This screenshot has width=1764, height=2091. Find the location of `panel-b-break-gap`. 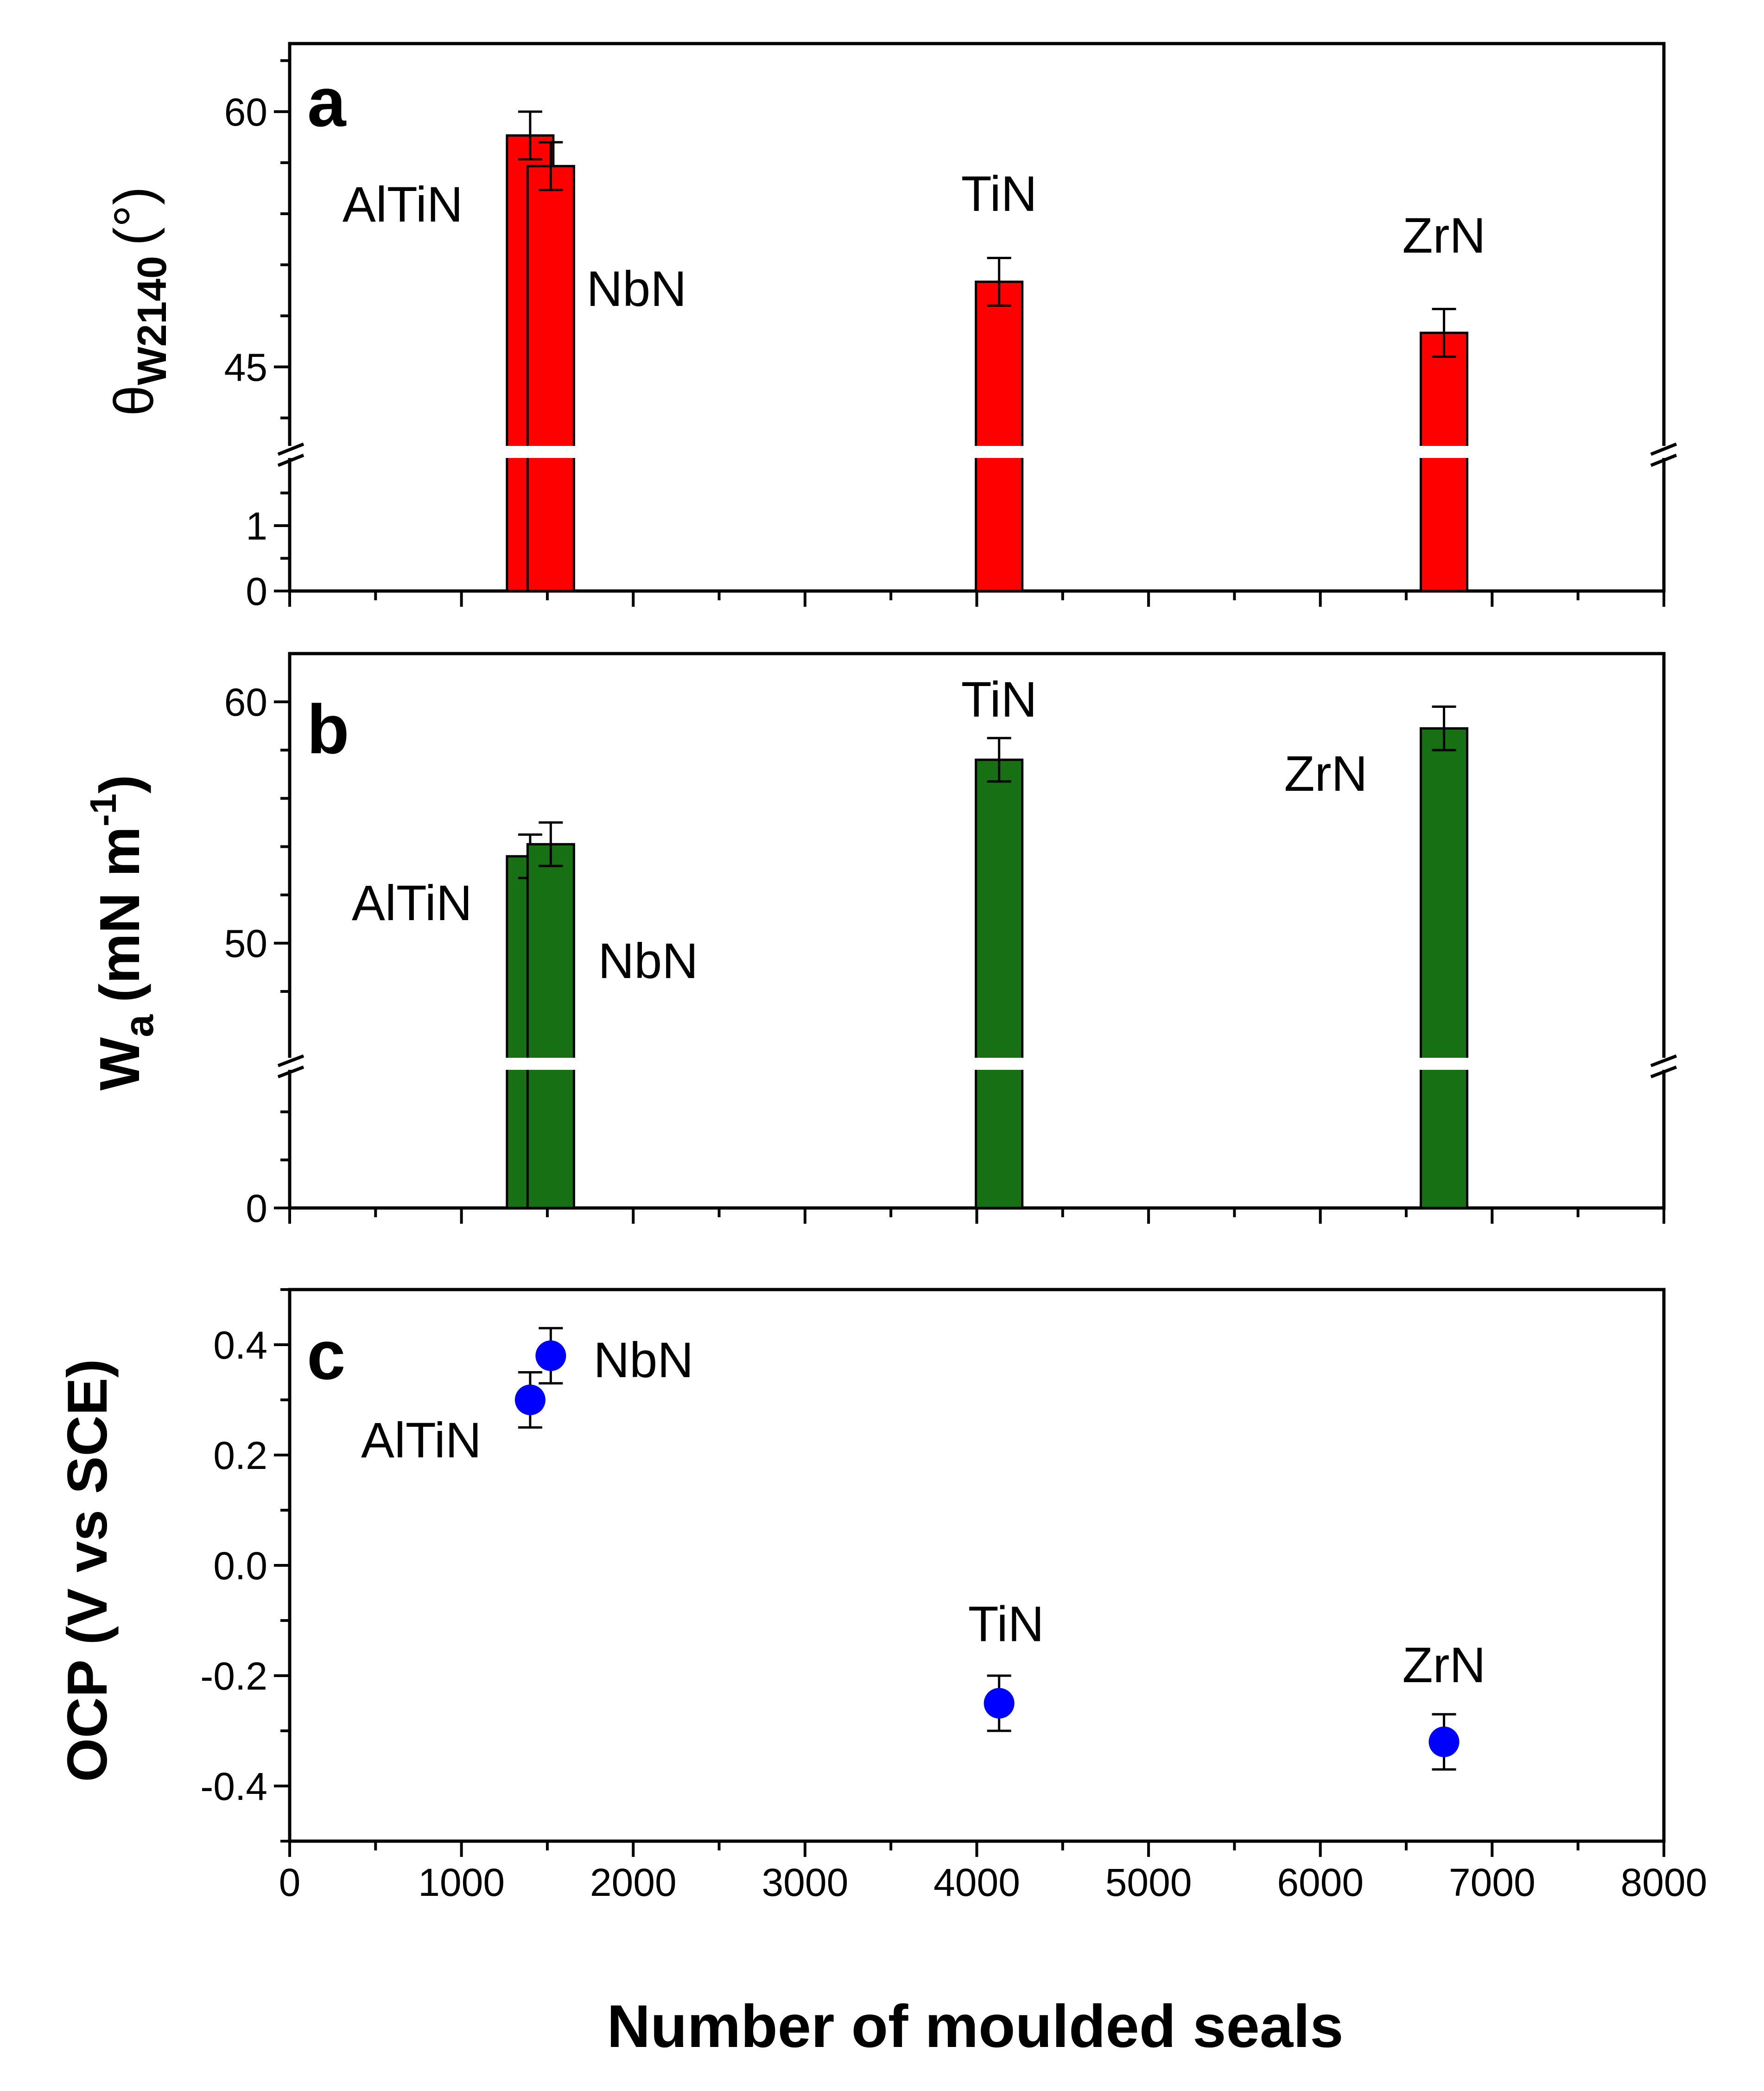

panel-b-break-gap is located at coordinates (978, 1066).